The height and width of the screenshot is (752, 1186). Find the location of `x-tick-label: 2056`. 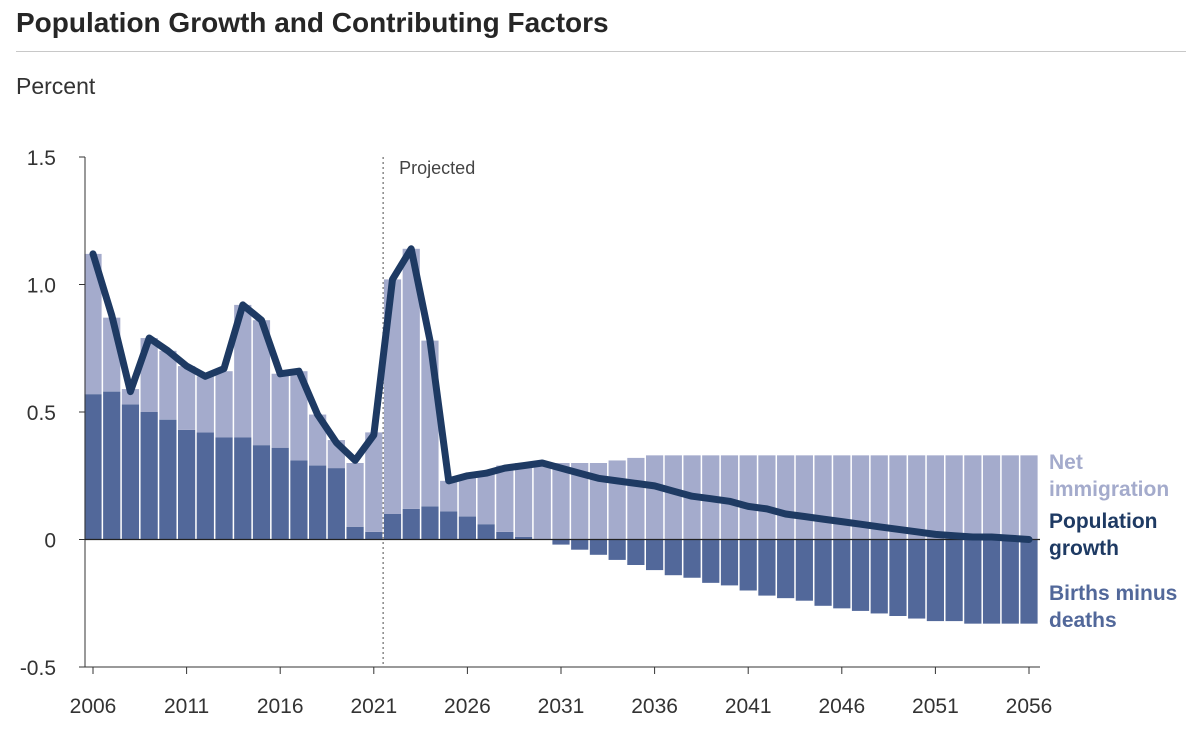

x-tick-label: 2056 is located at coordinates (1029, 706).